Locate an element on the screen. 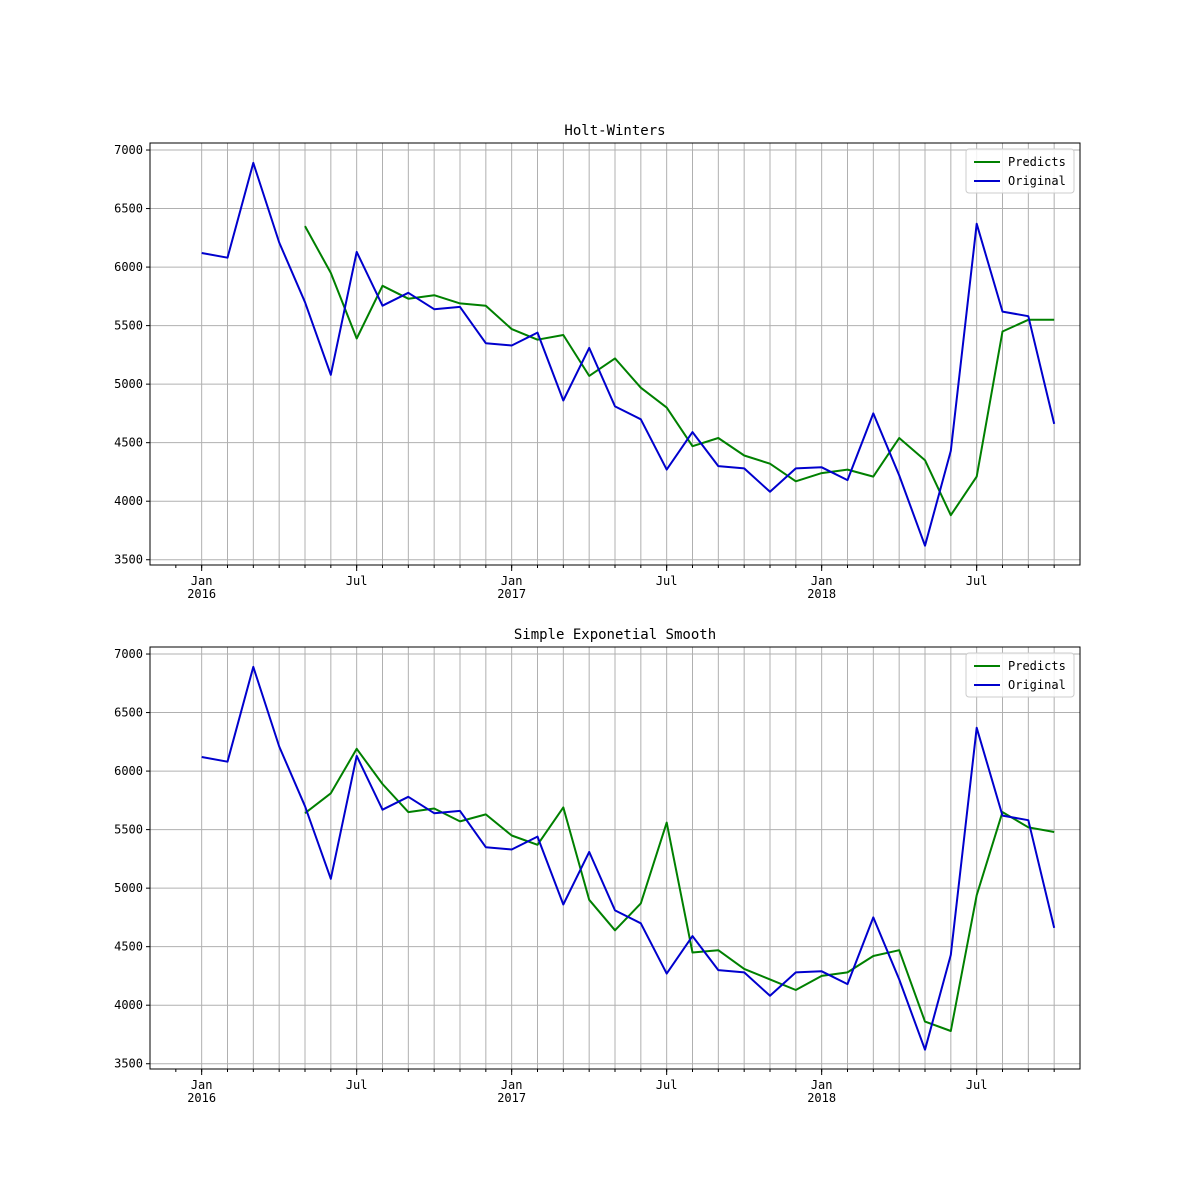  series-line-predicts is located at coordinates (679, 889).